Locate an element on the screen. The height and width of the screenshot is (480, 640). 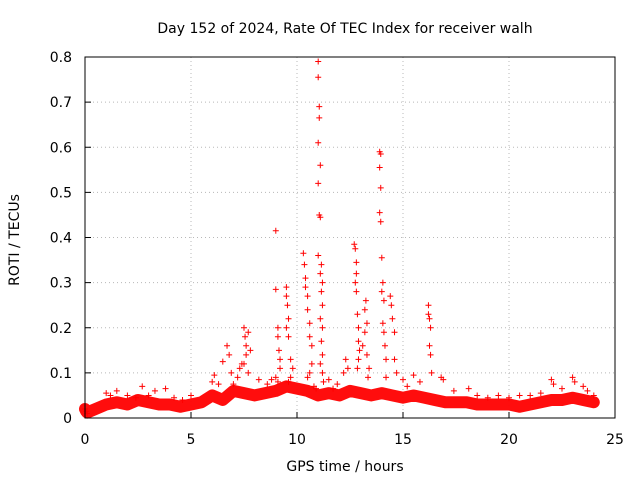
y-tick-label: 0.4 is located at coordinates (61, 239).